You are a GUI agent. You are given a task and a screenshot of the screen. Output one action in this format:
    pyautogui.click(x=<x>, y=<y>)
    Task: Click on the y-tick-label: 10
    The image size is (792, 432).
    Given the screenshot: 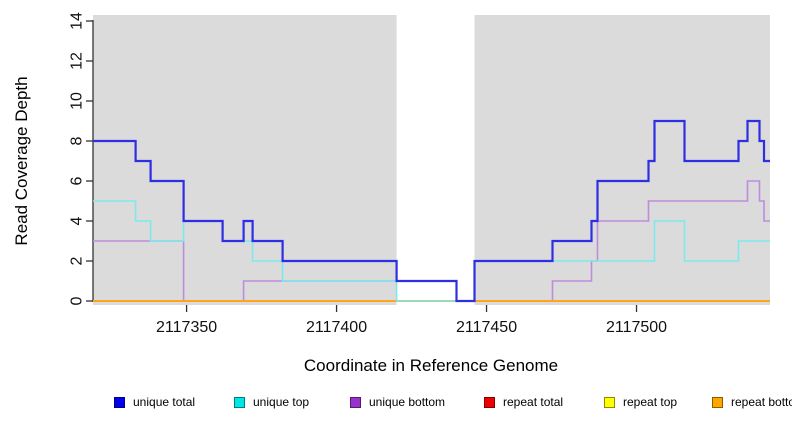 What is the action you would take?
    pyautogui.click(x=77, y=101)
    